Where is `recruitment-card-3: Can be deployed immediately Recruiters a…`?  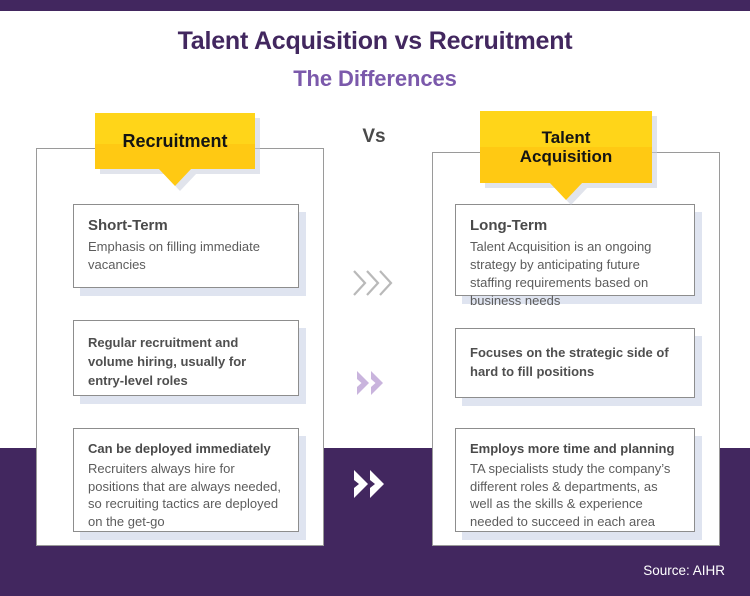 recruitment-card-3: Can be deployed immediately Recruiters a… is located at coordinates (186, 480).